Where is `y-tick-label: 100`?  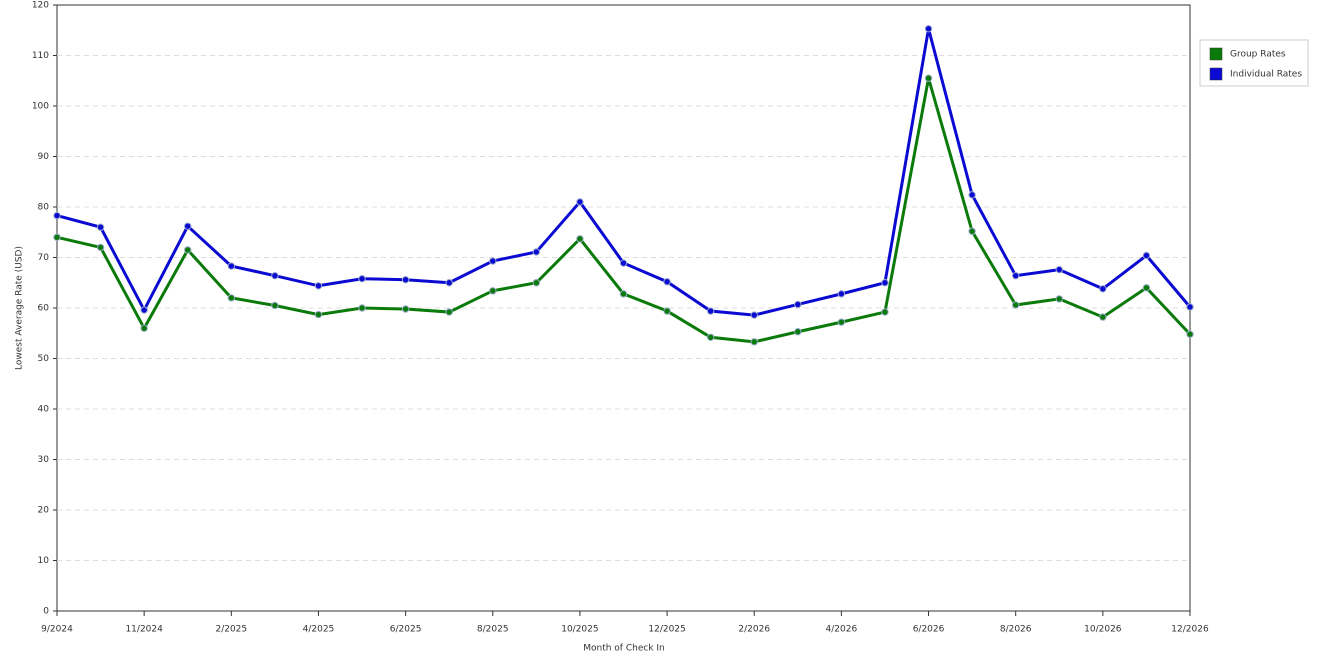 y-tick-label: 100 is located at coordinates (40, 107).